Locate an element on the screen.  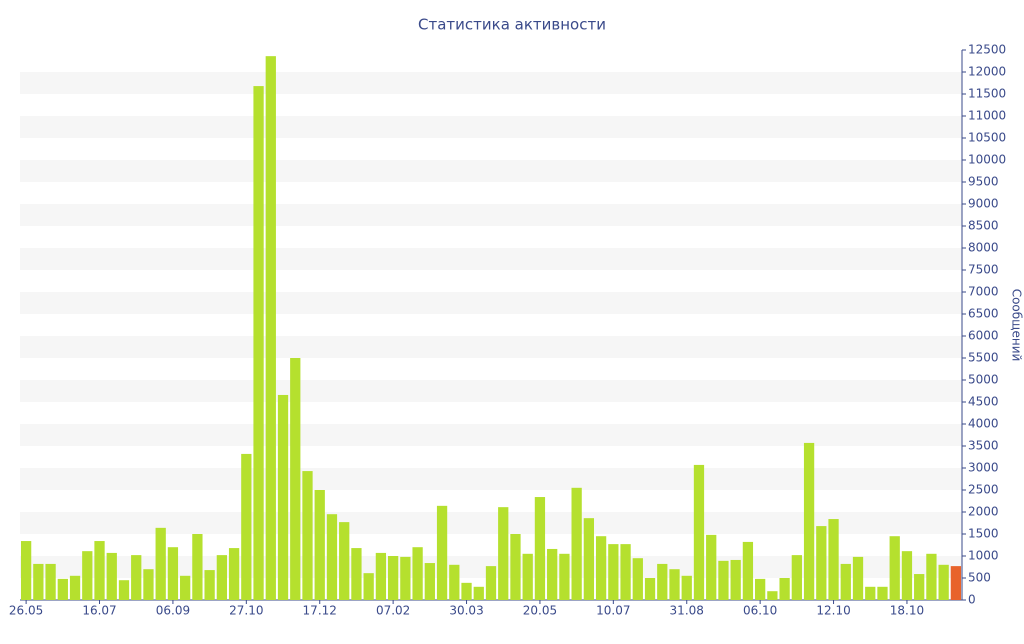
y-tick-label: 1000 is located at coordinates (983, 556).